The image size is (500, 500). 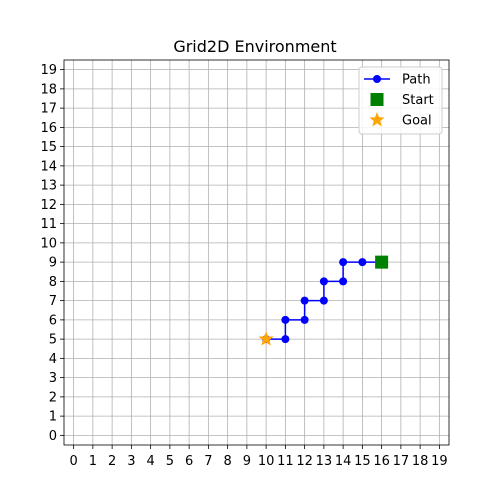 What do you see at coordinates (53, 282) in the screenshot?
I see `y-tick-label: 8` at bounding box center [53, 282].